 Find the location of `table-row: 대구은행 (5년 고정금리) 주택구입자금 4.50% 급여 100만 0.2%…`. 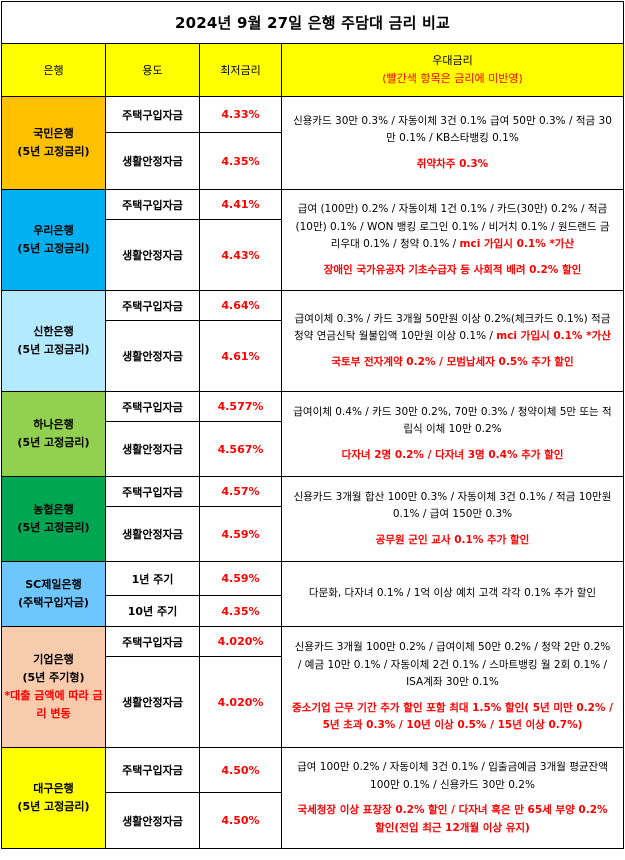

table-row: 대구은행 (5년 고정금리) 주택구입자금 4.50% 급여 100만 0.2%… is located at coordinates (312, 798).